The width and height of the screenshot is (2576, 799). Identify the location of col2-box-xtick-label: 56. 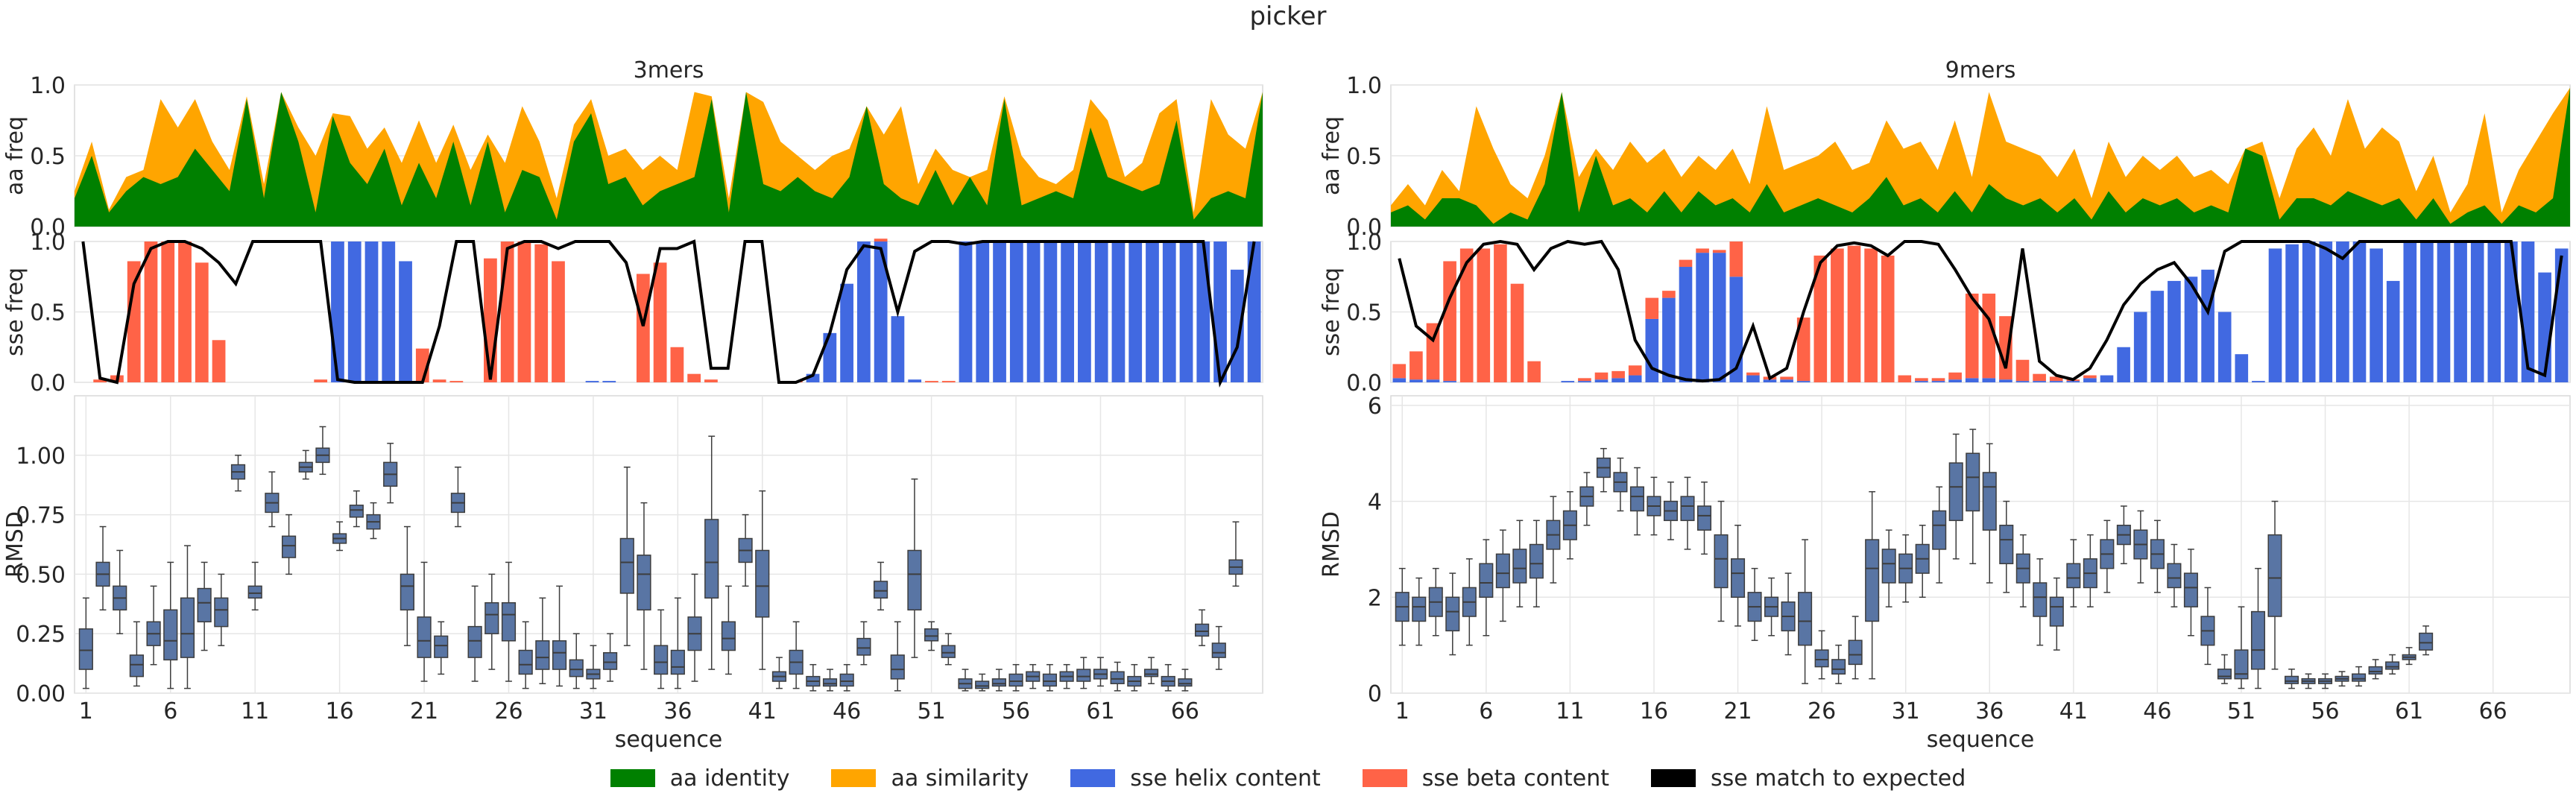
(2325, 711).